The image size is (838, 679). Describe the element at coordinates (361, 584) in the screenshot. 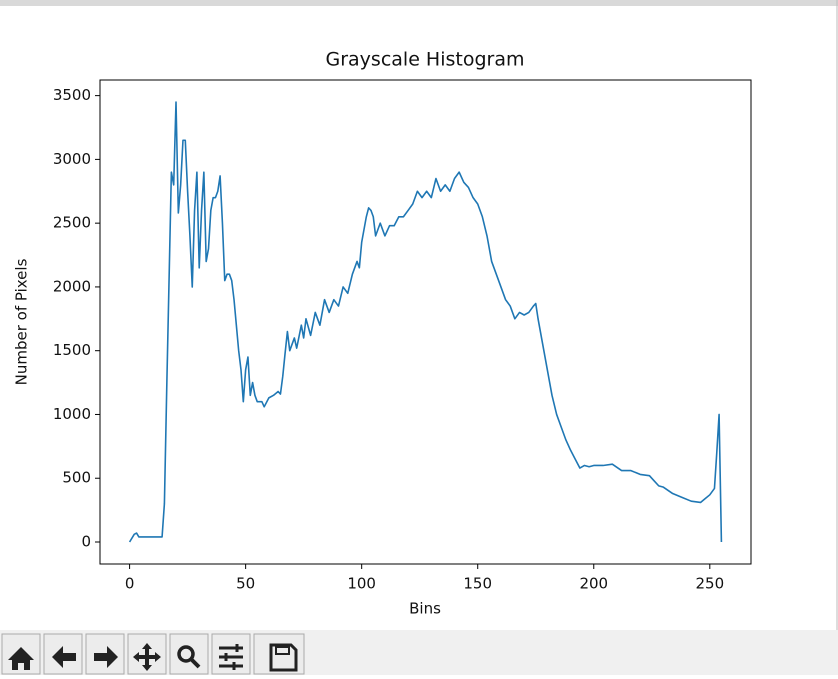

I see `x-tick-label: 100` at that location.